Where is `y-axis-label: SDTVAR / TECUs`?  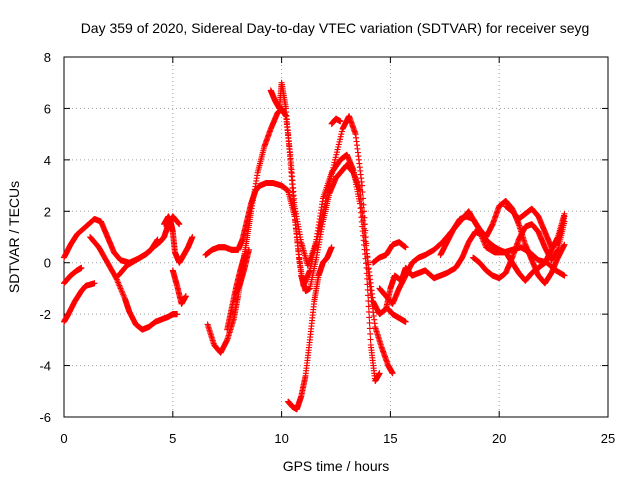 y-axis-label: SDTVAR / TECUs is located at coordinates (14, 237).